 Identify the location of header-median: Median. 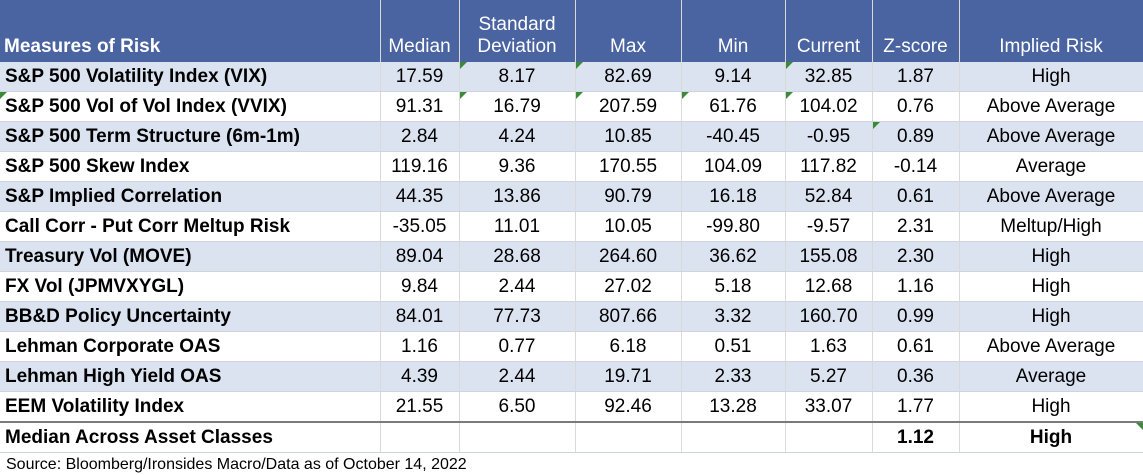
(420, 31).